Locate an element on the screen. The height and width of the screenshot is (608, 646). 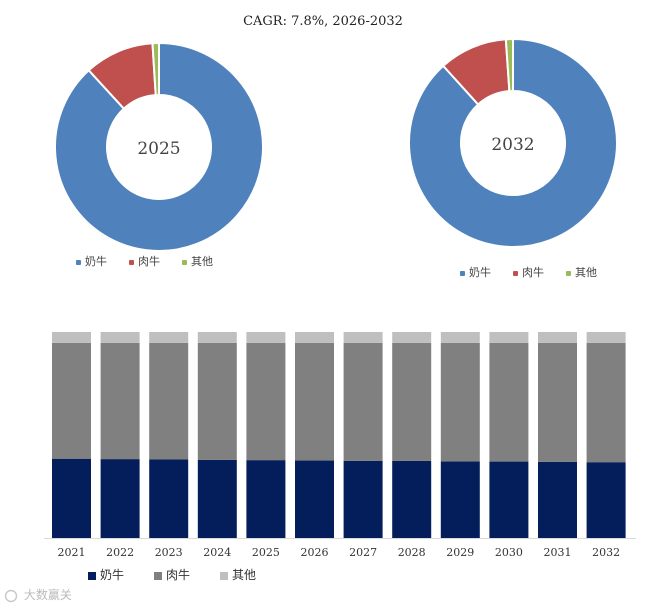
donut-center-label: 2032 is located at coordinates (512, 145).